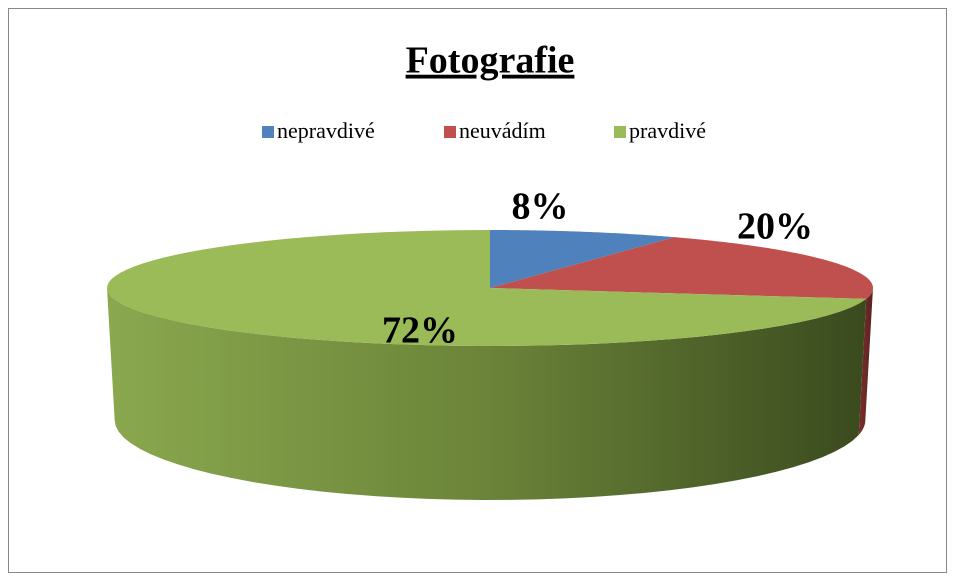  What do you see at coordinates (490, 61) in the screenshot?
I see `chart-title: Fotografie` at bounding box center [490, 61].